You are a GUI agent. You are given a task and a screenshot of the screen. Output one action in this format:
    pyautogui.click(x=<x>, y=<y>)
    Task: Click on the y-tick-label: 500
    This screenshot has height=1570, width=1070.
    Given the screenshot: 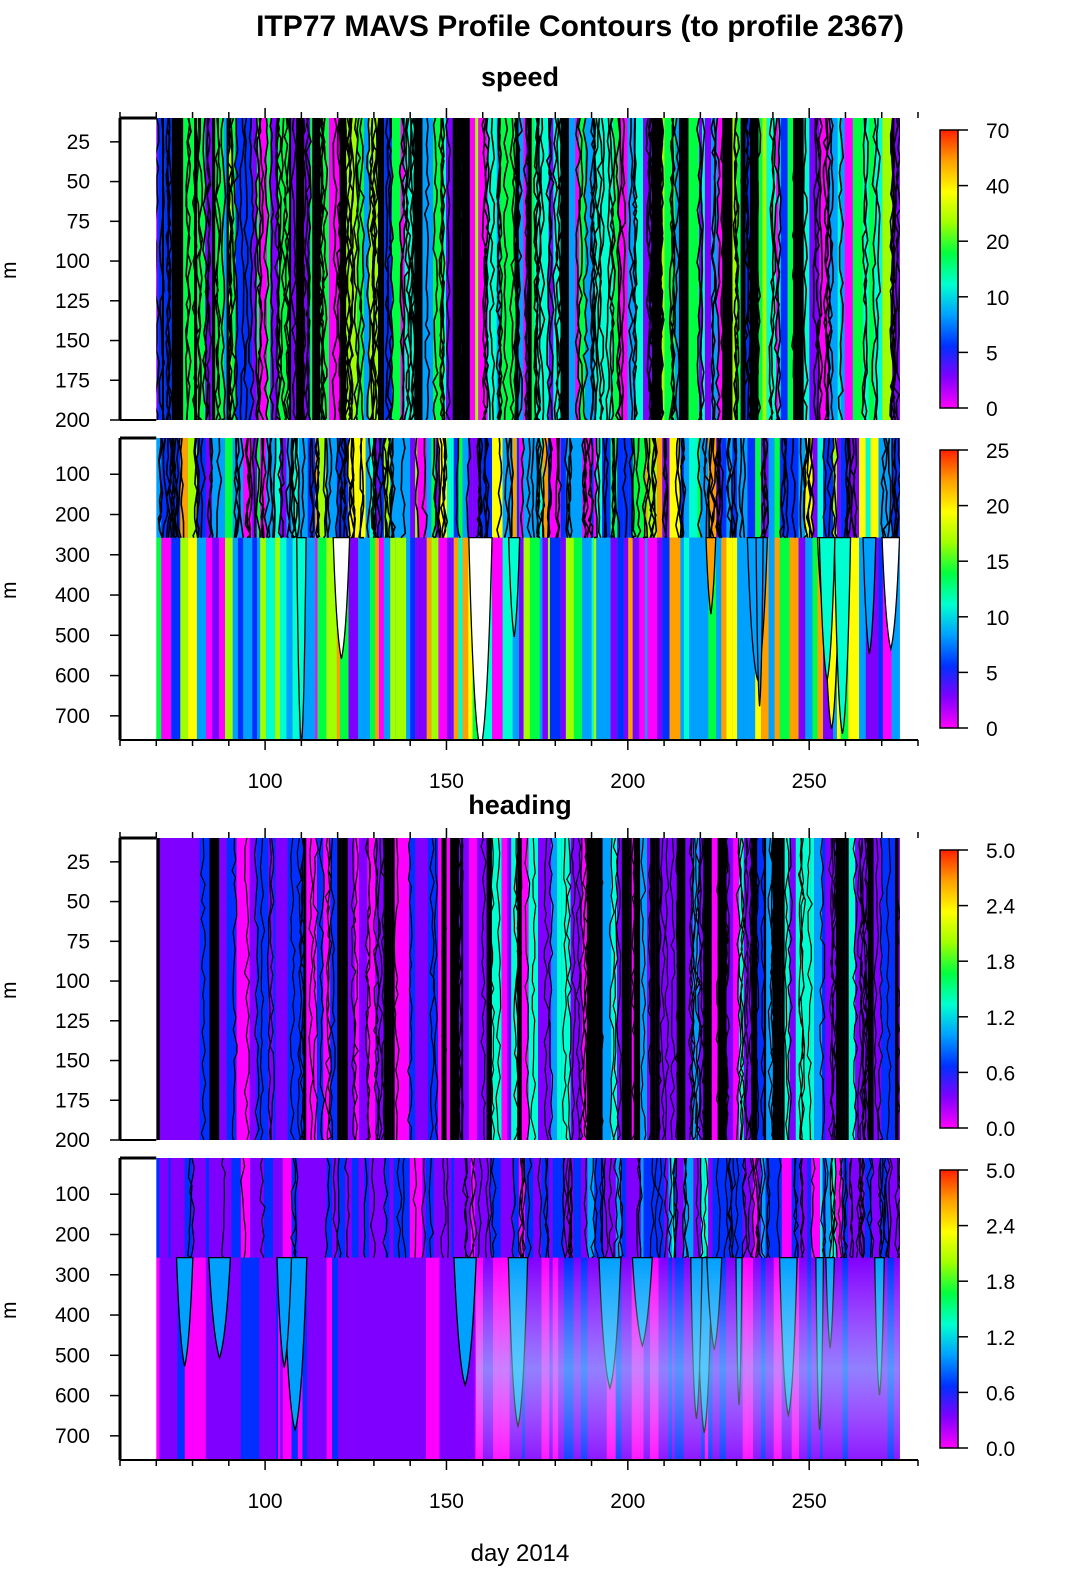 What is the action you would take?
    pyautogui.click(x=72, y=635)
    